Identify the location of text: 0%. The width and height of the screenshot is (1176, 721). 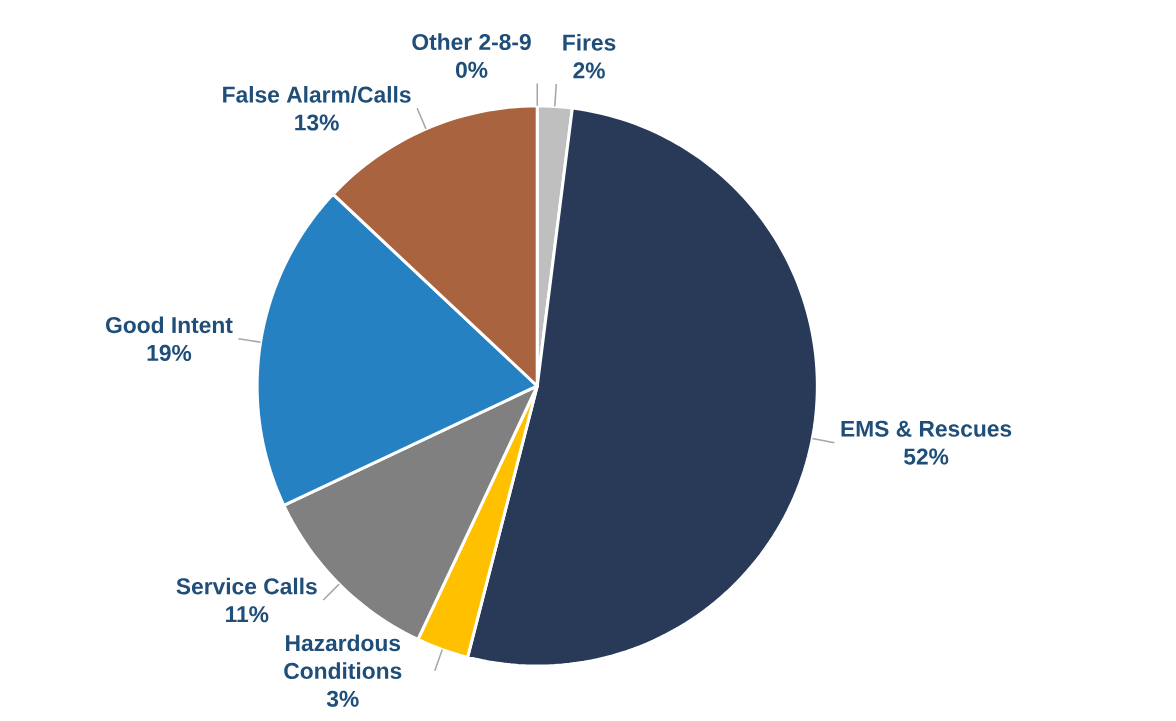
(471, 69).